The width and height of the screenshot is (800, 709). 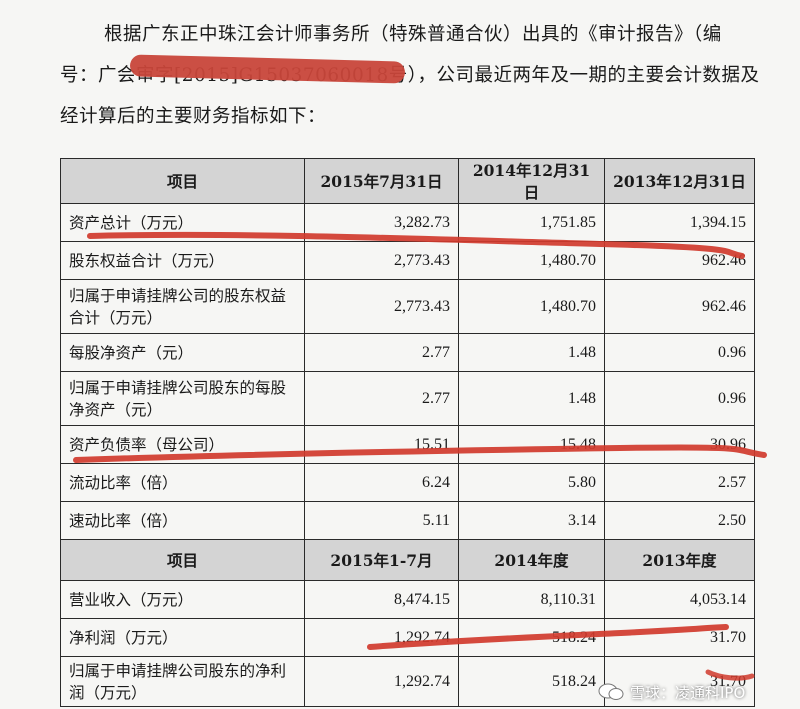 What do you see at coordinates (381, 181) in the screenshot?
I see `header-cell: 2015年7月31日` at bounding box center [381, 181].